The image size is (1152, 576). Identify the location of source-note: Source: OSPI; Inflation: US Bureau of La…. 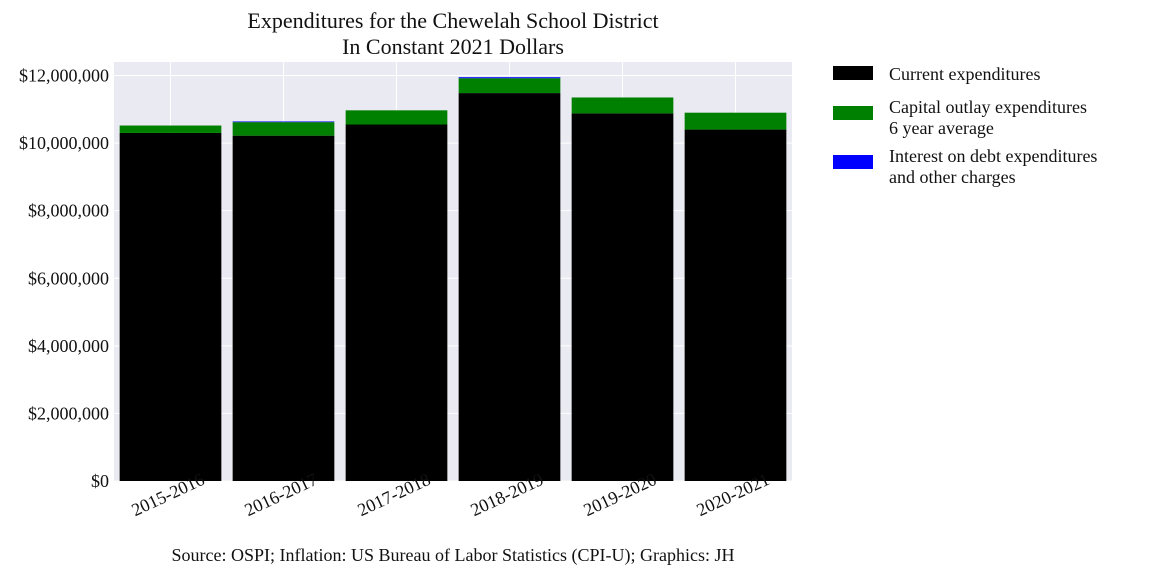
(453, 555).